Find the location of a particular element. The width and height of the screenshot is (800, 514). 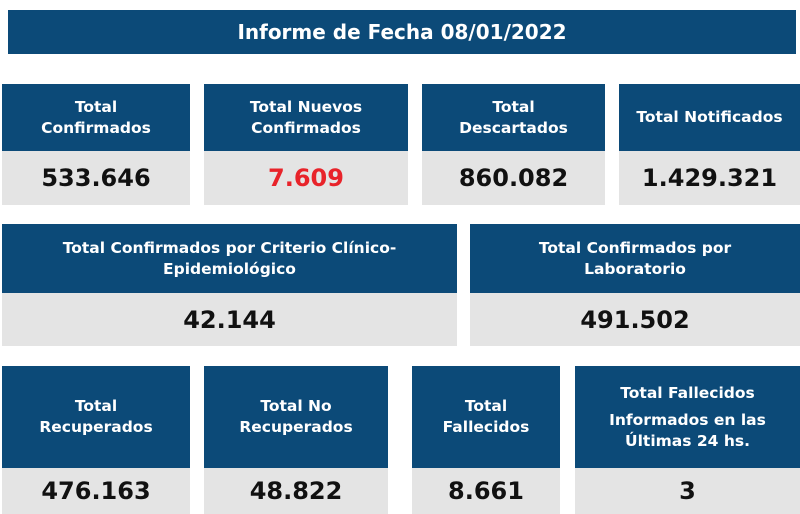

card-total-recuperados: Total Recuperados 476.163 is located at coordinates (96, 440).